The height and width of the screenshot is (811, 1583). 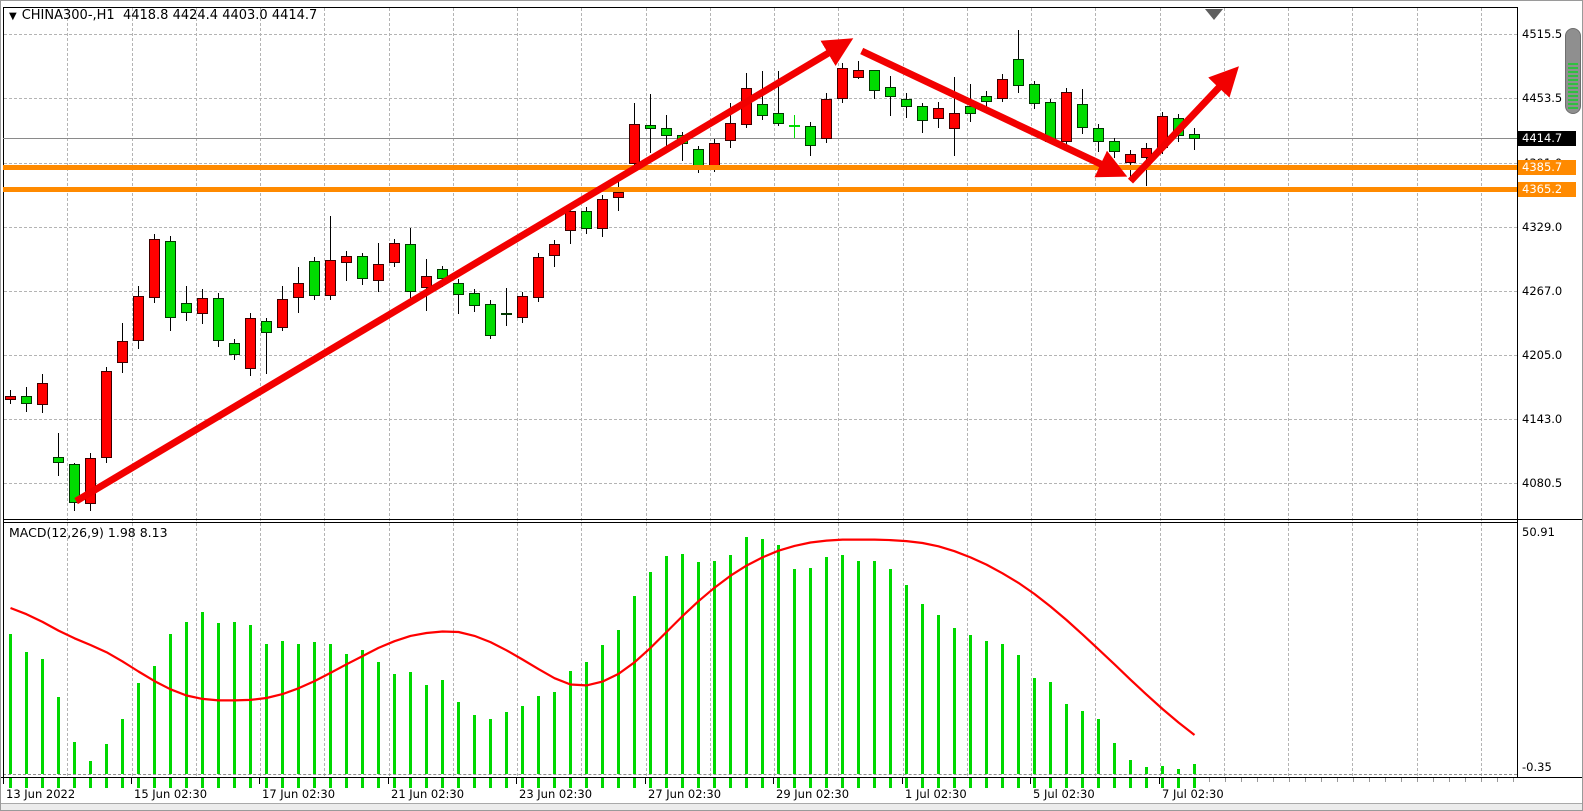 I want to click on time-axis-label: 27 Jun 02:30, so click(x=685, y=794).